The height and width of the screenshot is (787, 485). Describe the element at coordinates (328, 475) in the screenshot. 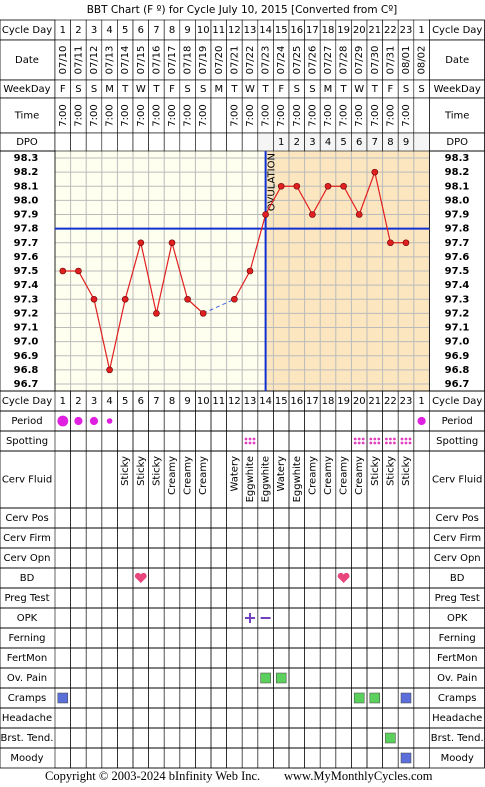

I see `cerv-fluid-label: Creamy` at that location.